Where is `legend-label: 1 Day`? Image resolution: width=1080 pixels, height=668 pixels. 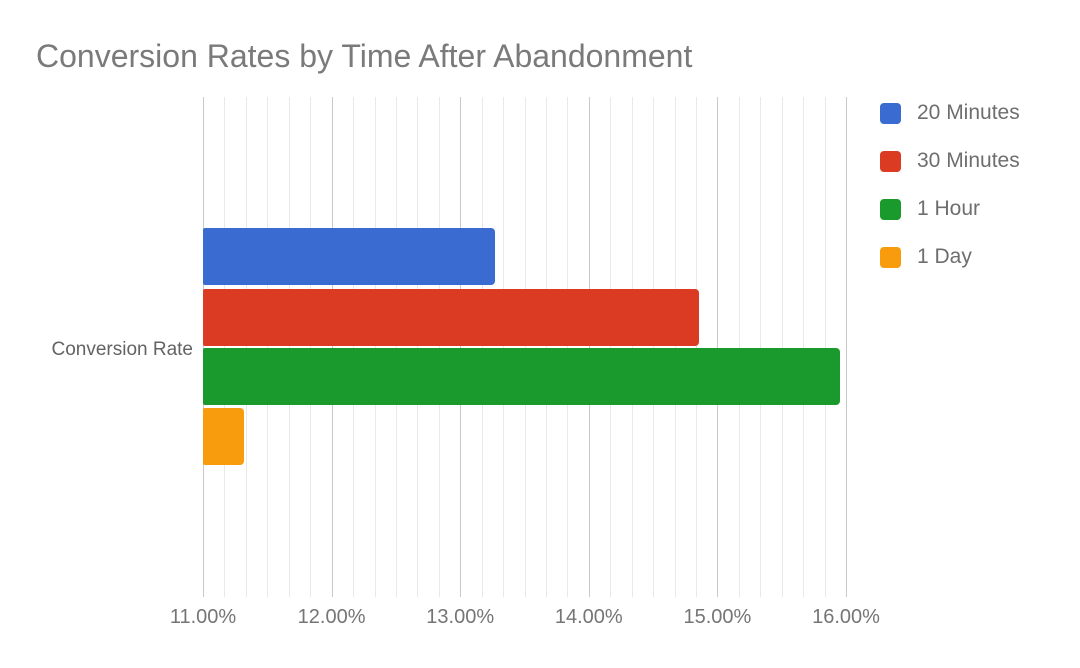
legend-label: 1 Day is located at coordinates (944, 256).